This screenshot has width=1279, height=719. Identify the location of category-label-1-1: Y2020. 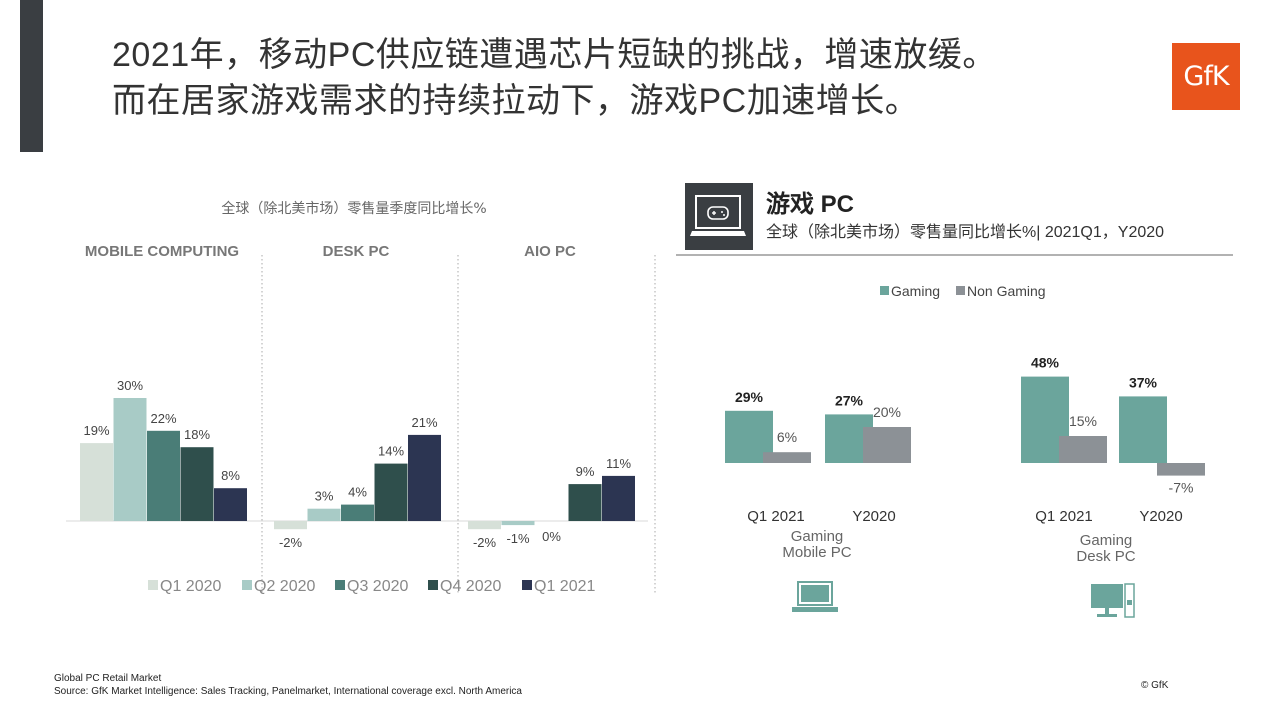
(1160, 516).